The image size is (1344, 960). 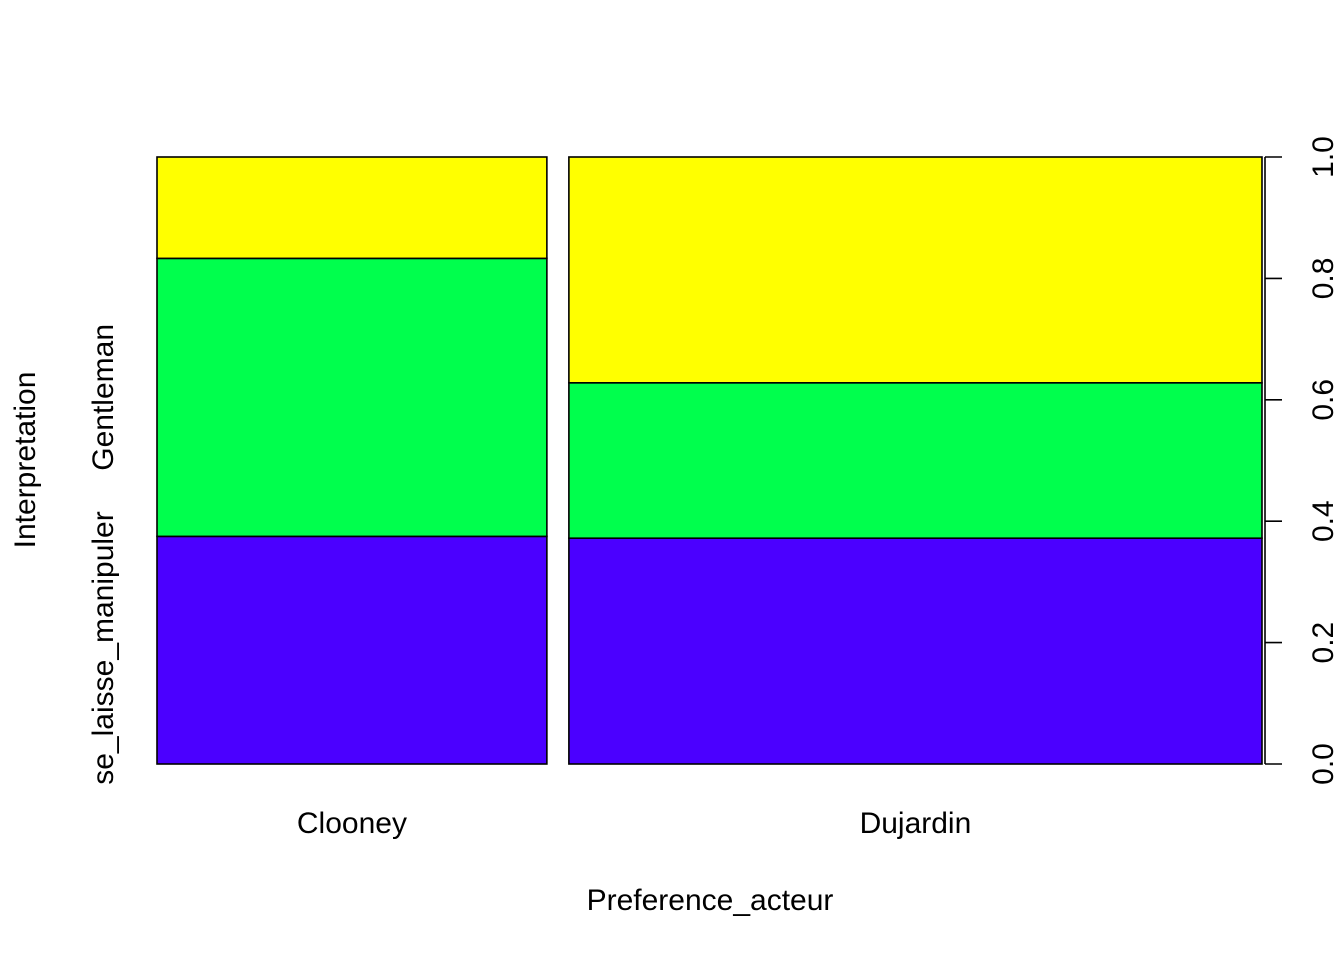 What do you see at coordinates (710, 900) in the screenshot?
I see `x-axis-title: Preference_acteur` at bounding box center [710, 900].